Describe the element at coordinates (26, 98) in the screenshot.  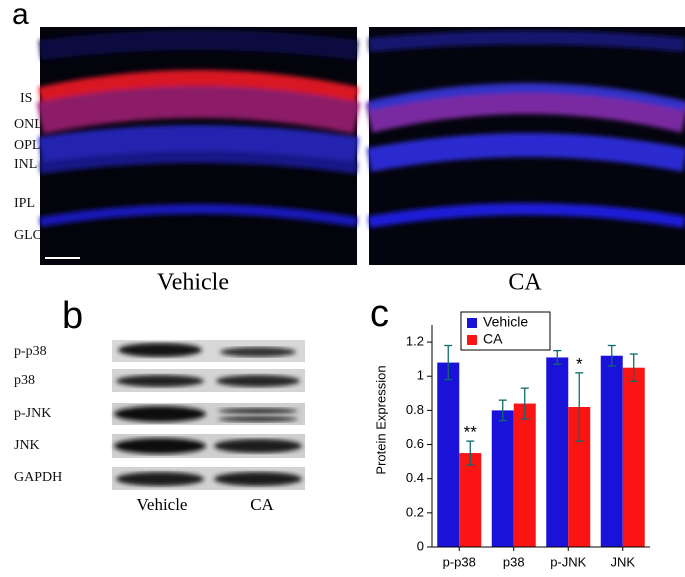
I see `layer-label: IS` at that location.